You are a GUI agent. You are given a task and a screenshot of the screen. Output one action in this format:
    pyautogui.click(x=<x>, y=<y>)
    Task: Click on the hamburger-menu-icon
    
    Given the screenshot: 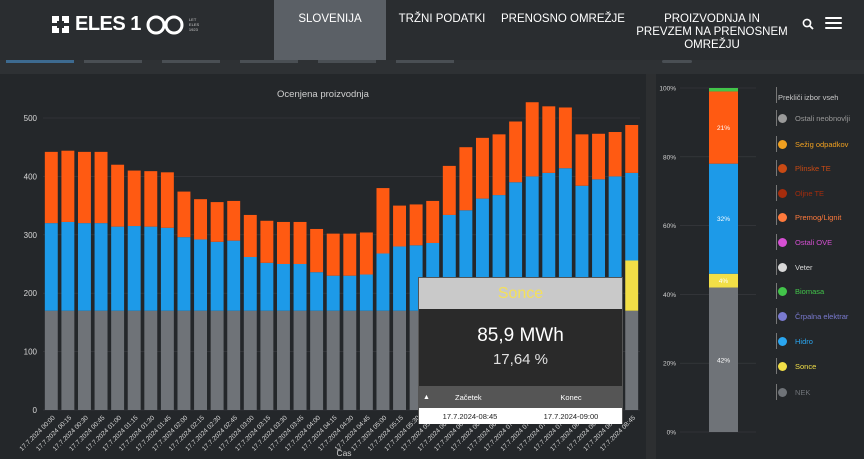 What is the action you would take?
    pyautogui.click(x=833, y=23)
    